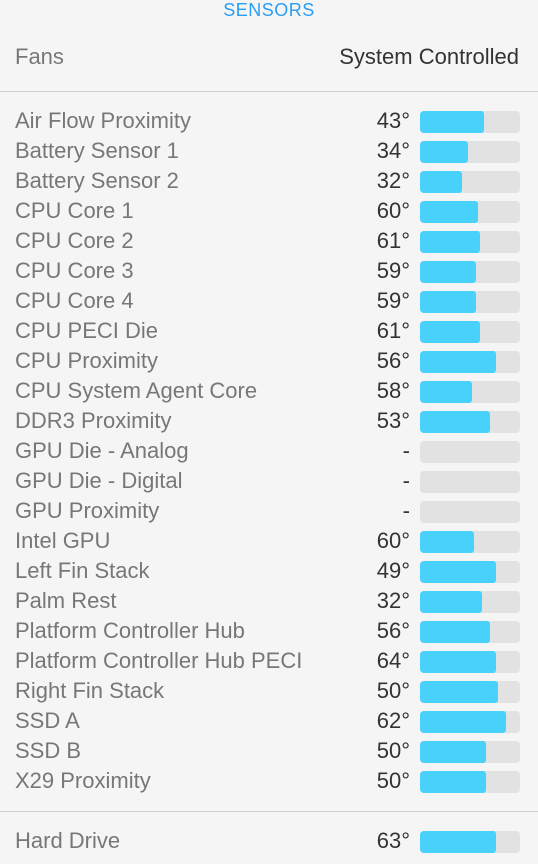 Image resolution: width=538 pixels, height=864 pixels. What do you see at coordinates (393, 120) in the screenshot?
I see `sensor-temperature: 43°` at bounding box center [393, 120].